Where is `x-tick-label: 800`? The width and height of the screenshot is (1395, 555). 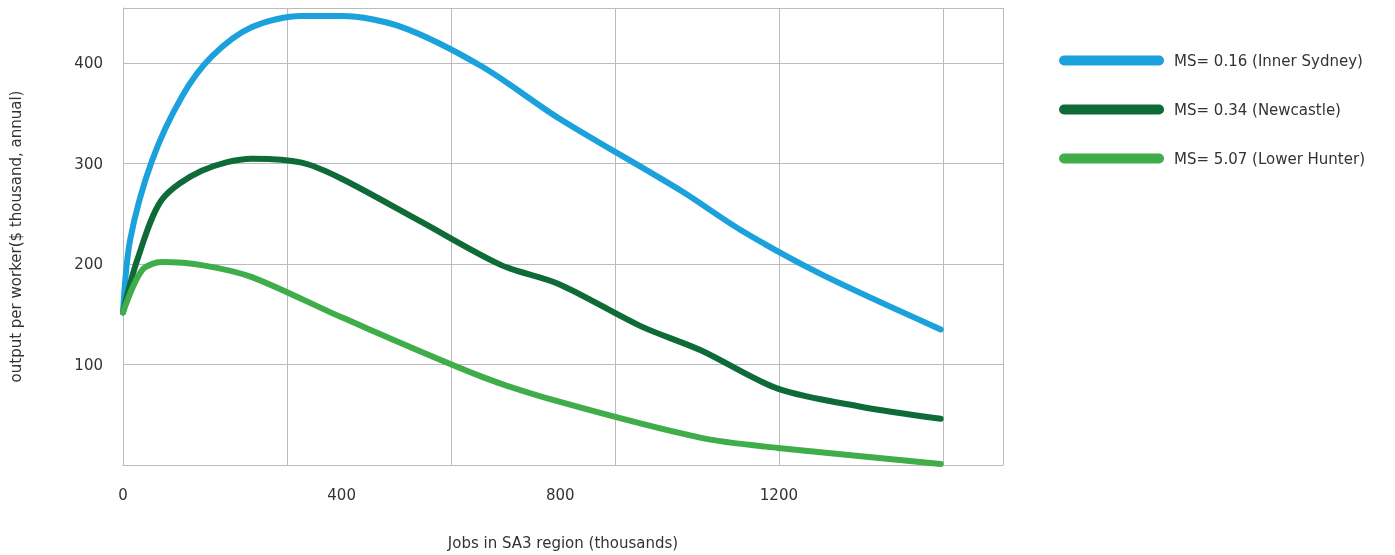 x-tick-label: 800 is located at coordinates (560, 494).